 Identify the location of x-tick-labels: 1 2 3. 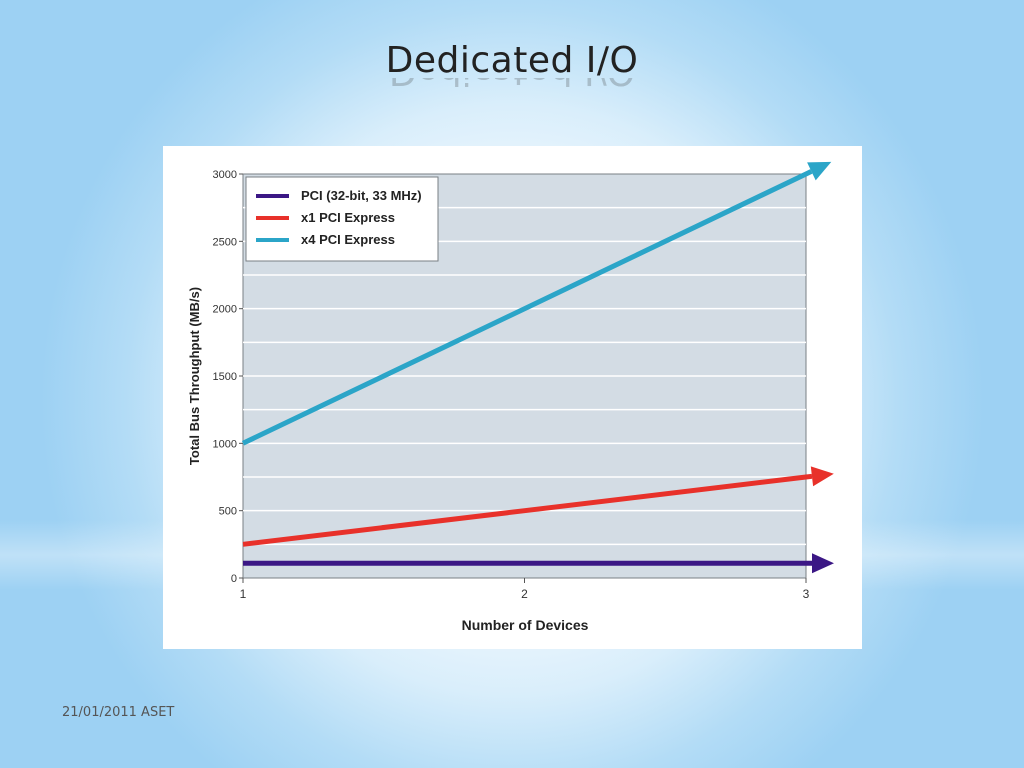
(525, 589).